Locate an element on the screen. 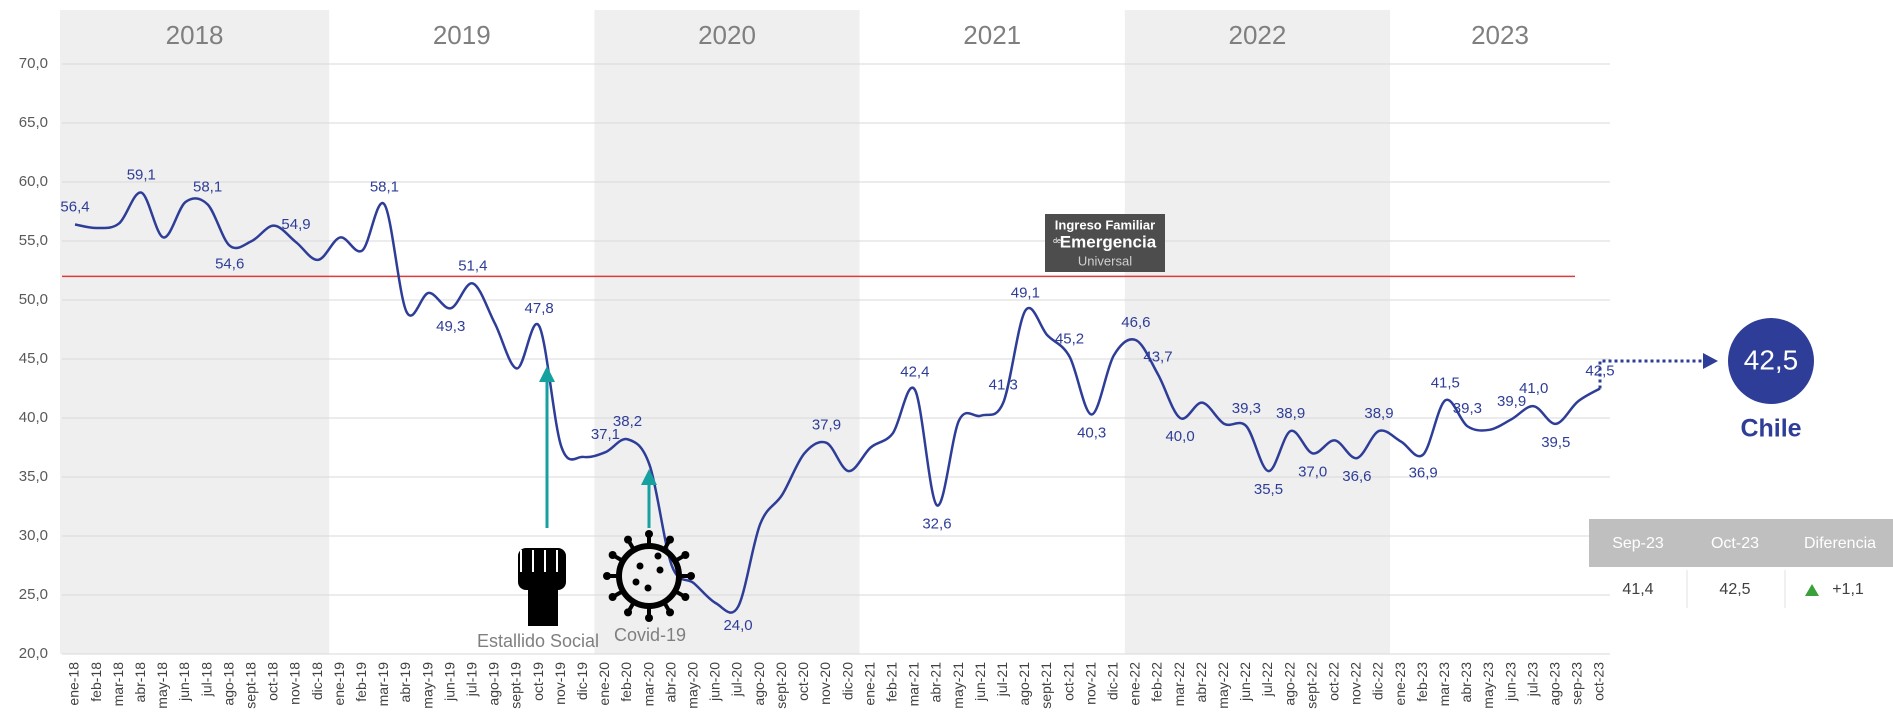 This screenshot has height=716, width=1893. data-label: 36,6 is located at coordinates (1356, 476).